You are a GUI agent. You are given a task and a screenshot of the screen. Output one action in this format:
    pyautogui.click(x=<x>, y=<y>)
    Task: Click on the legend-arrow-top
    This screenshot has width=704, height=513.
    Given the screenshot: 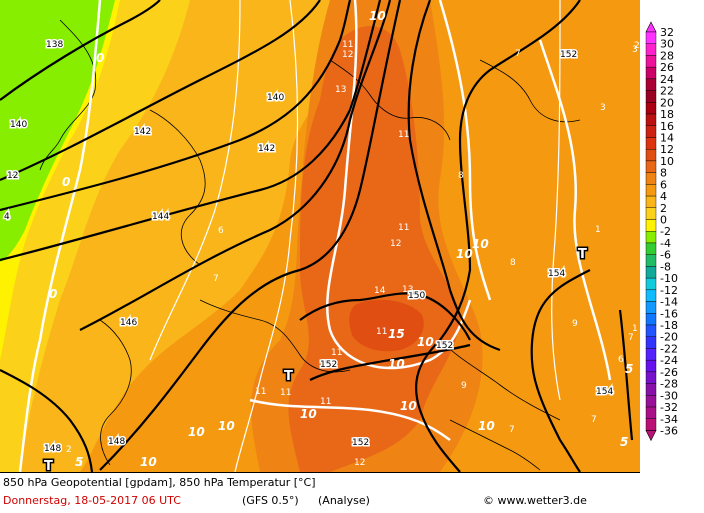 What is the action you would take?
    pyautogui.click(x=651, y=27)
    